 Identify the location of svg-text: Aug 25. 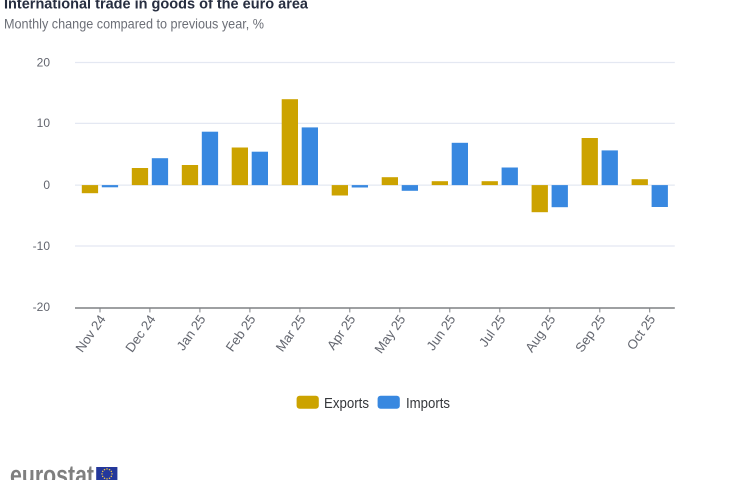
(540, 333).